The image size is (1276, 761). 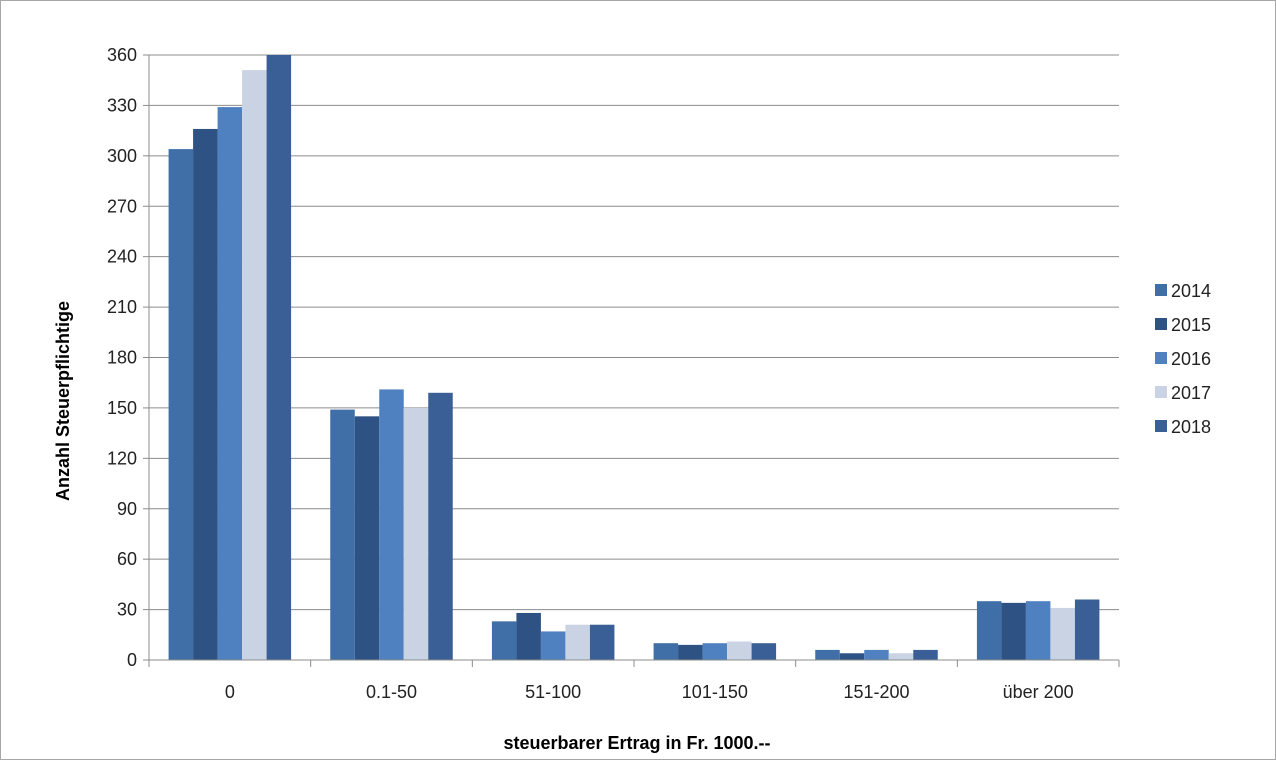 I want to click on y-tick-label: 360, so click(x=122, y=55).